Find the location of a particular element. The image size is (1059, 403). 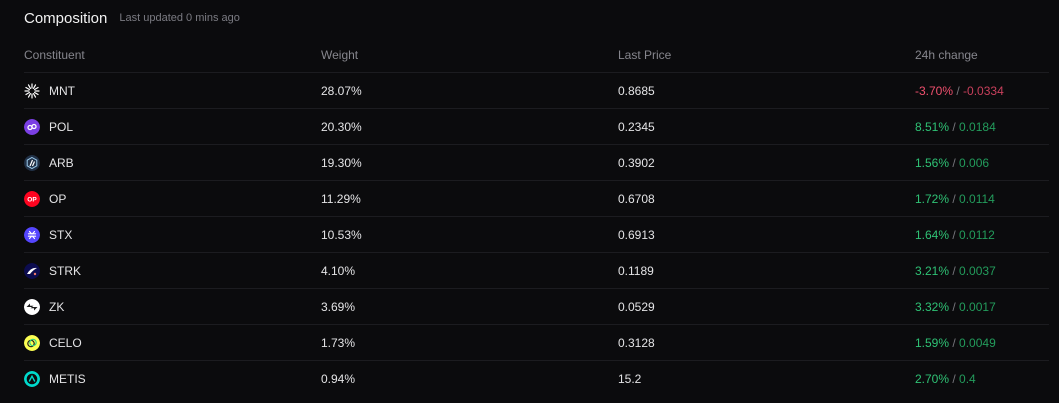

constituent-symbol: METIS is located at coordinates (67, 378).